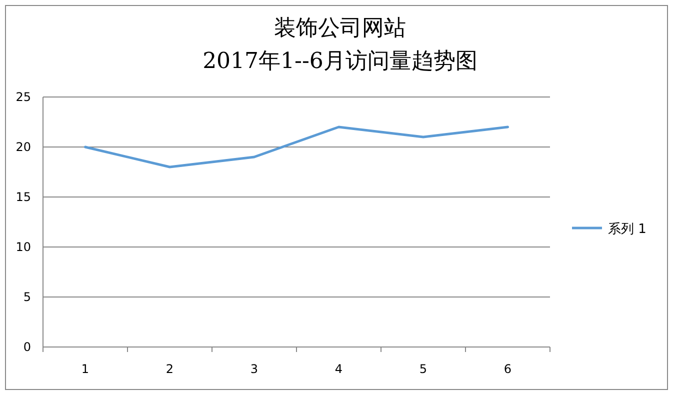 This screenshot has height=396, width=674. Describe the element at coordinates (296, 147) in the screenshot. I see `line-series` at that location.